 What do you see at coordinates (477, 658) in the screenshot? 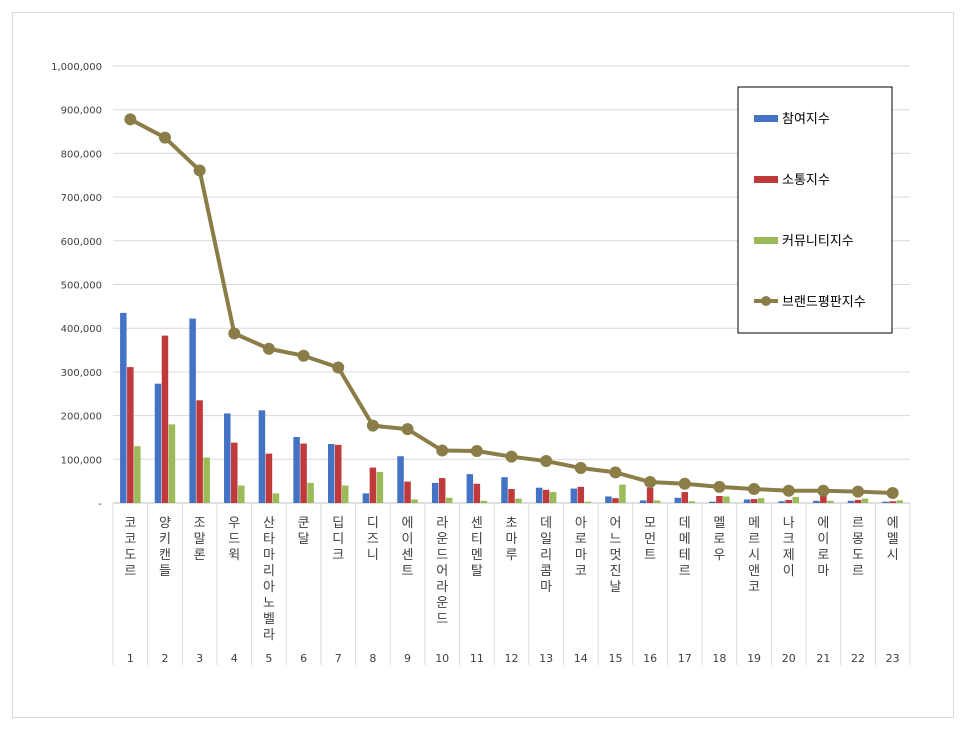
I see `rank-label: 11` at bounding box center [477, 658].